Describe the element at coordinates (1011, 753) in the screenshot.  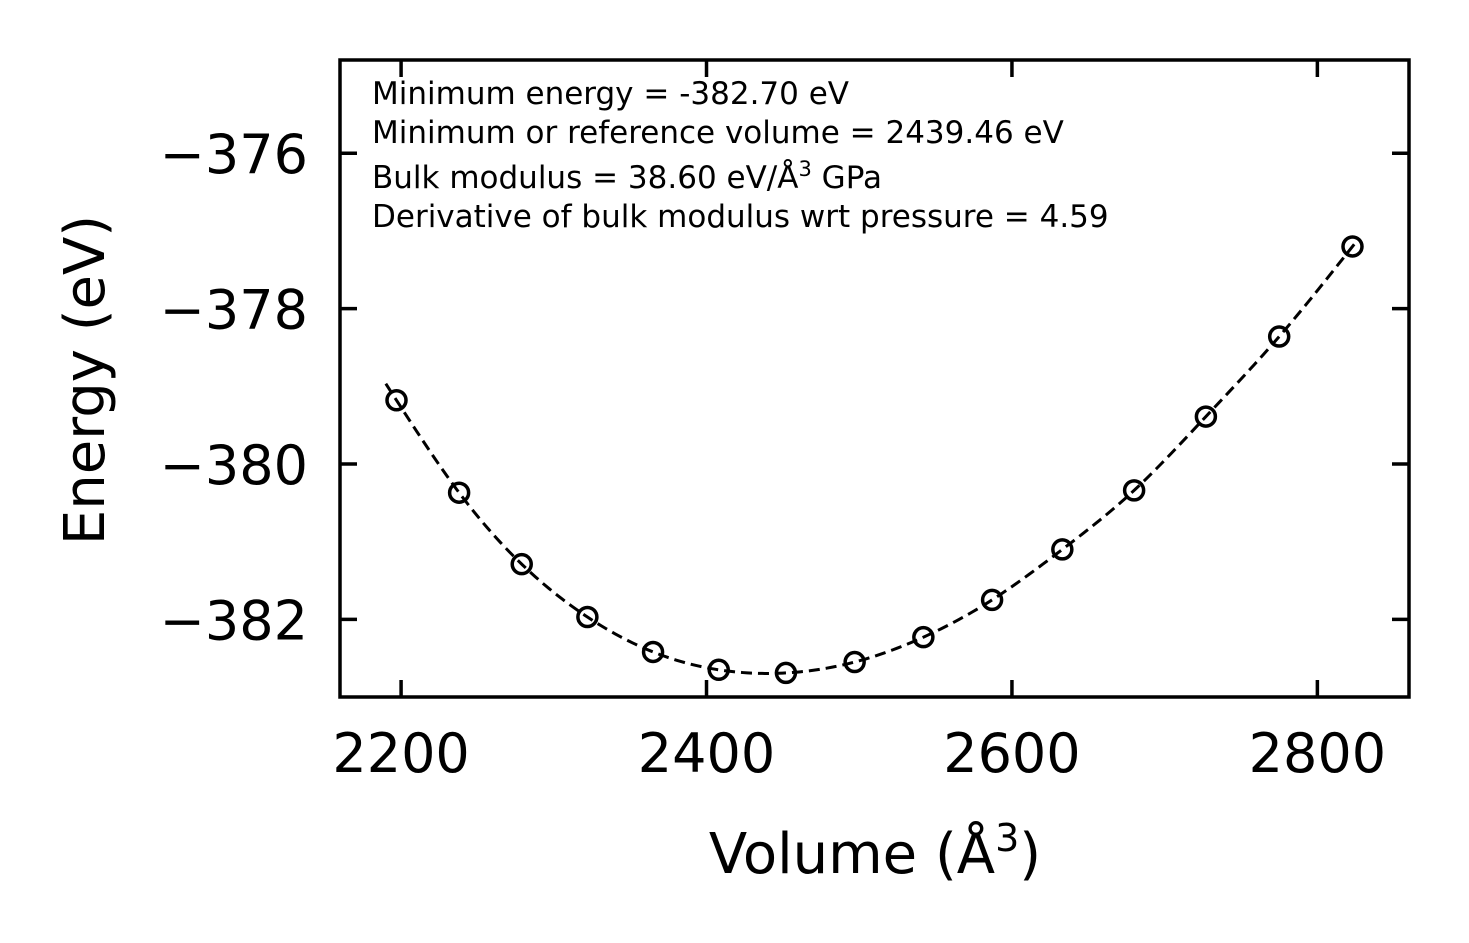
I see `x-tick-label-2600: 2600` at that location.